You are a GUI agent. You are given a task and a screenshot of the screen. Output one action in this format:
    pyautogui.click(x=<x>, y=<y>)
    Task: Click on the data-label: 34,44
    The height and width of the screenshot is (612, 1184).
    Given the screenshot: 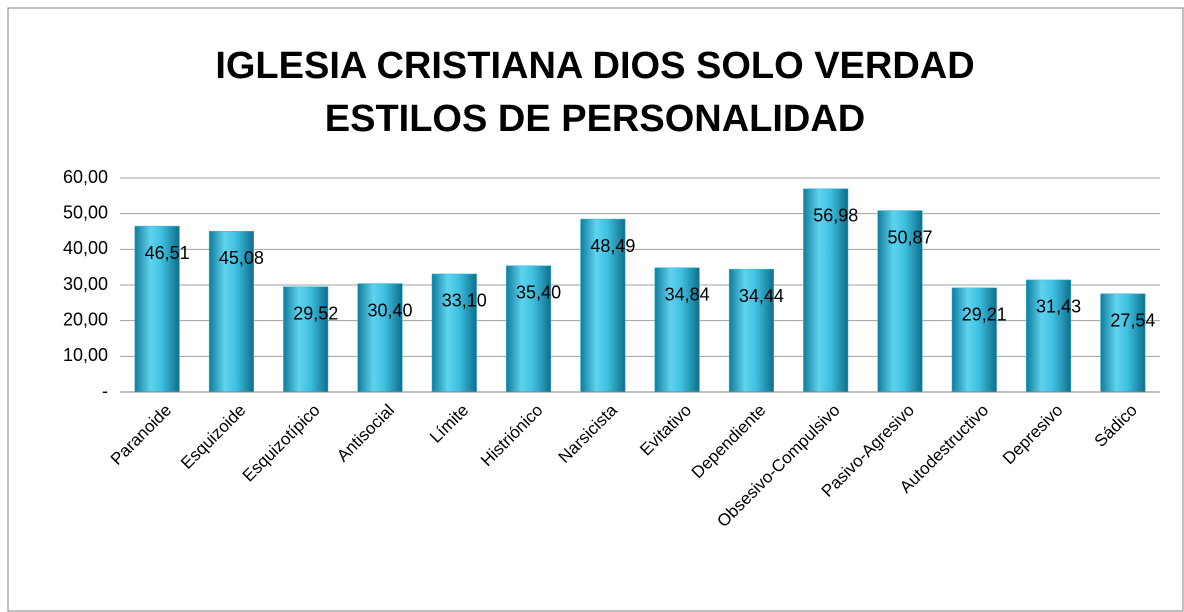 What is the action you would take?
    pyautogui.click(x=761, y=296)
    